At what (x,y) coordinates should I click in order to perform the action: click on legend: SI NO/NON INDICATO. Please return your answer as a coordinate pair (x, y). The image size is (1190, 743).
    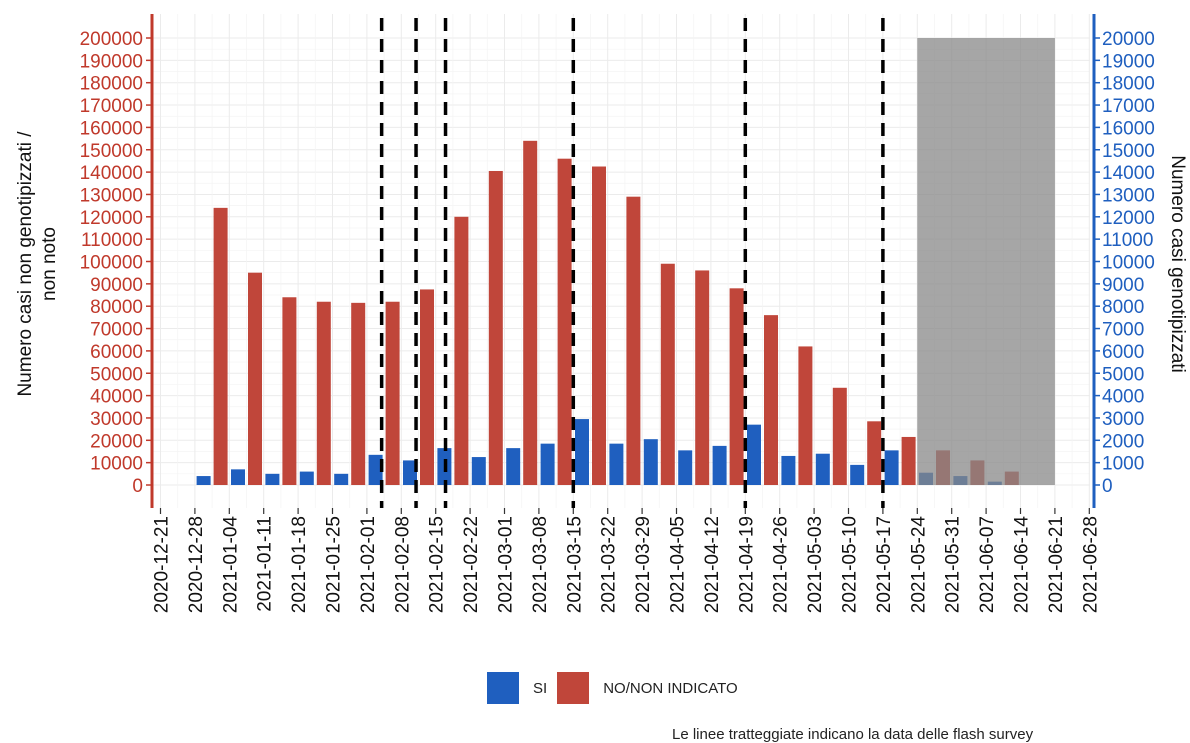
    Looking at the image, I should click on (617, 688).